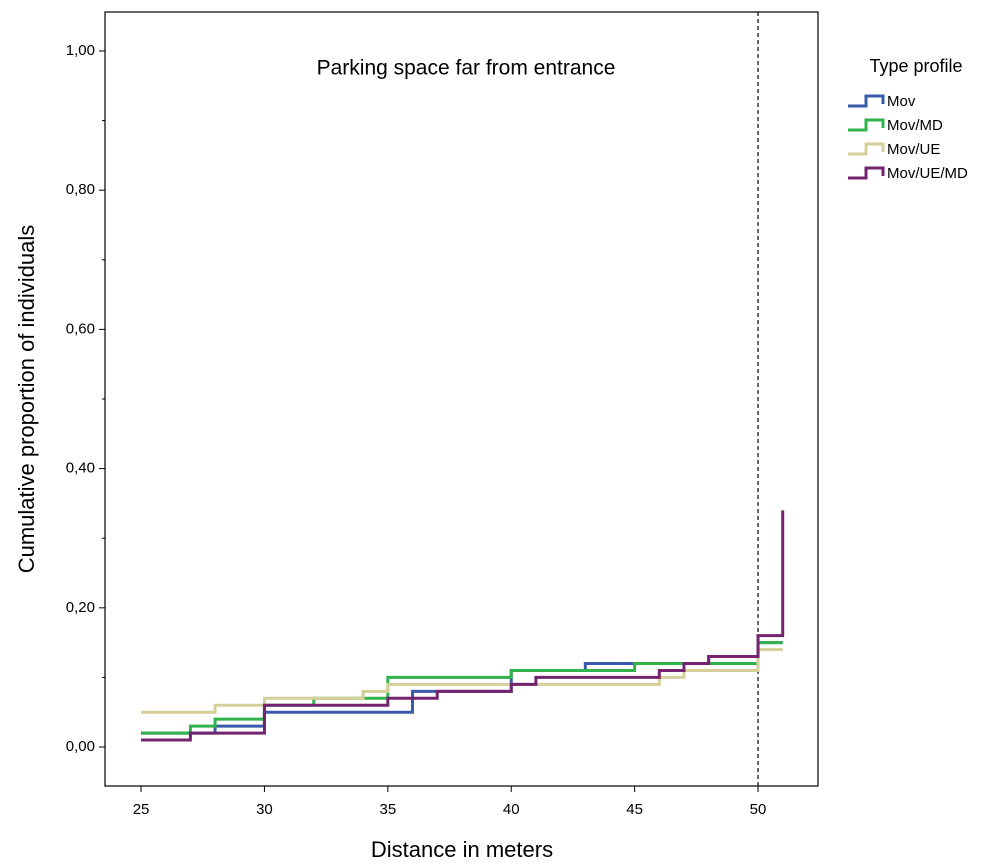 This screenshot has width=989, height=863. Describe the element at coordinates (634, 809) in the screenshot. I see `x-tick-label: 45` at that location.